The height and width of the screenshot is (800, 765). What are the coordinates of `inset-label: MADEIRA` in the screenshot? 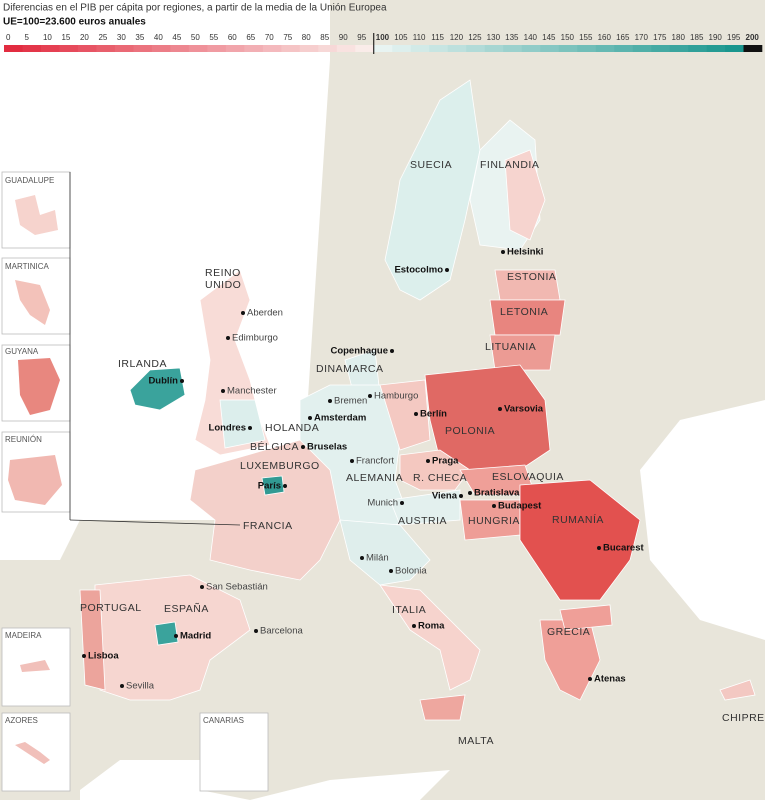 It's located at (23, 635).